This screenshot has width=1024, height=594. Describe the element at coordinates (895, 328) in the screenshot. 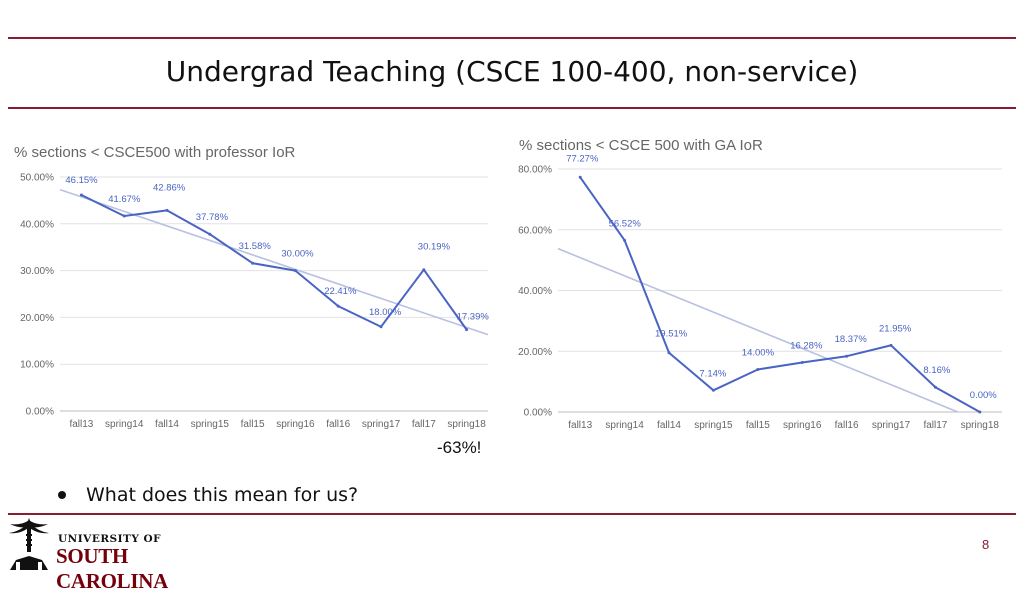

I see `data-label: 21.95%` at that location.